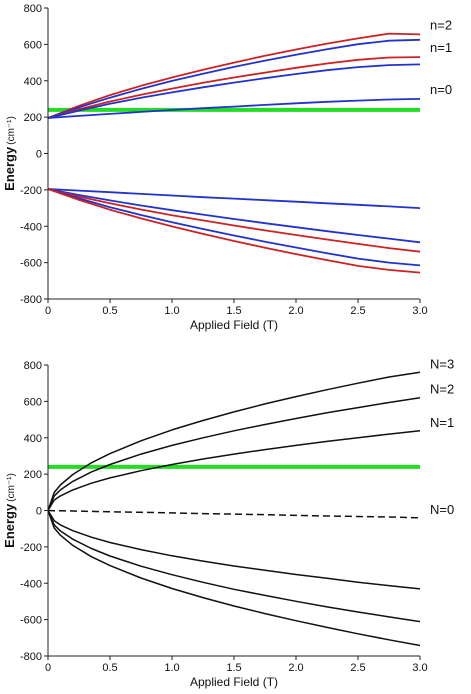 Image resolution: width=471 pixels, height=694 pixels. Describe the element at coordinates (442, 422) in the screenshot. I see `series-label: N=1` at that location.